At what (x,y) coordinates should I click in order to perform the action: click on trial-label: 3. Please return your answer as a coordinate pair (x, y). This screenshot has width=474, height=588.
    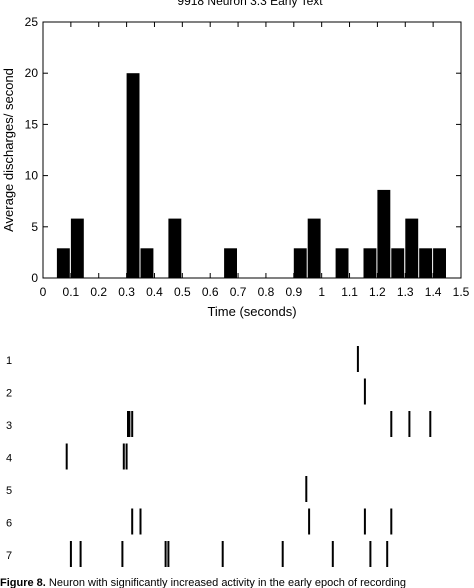
    Looking at the image, I should click on (9, 426).